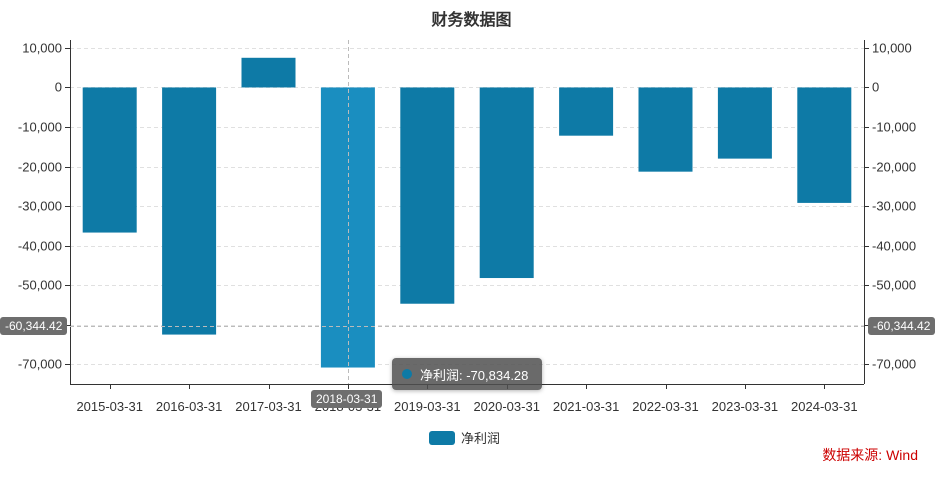 Image resolution: width=943 pixels, height=479 pixels. What do you see at coordinates (40, 364) in the screenshot?
I see `y-tick-label-left: -70,000` at bounding box center [40, 364].